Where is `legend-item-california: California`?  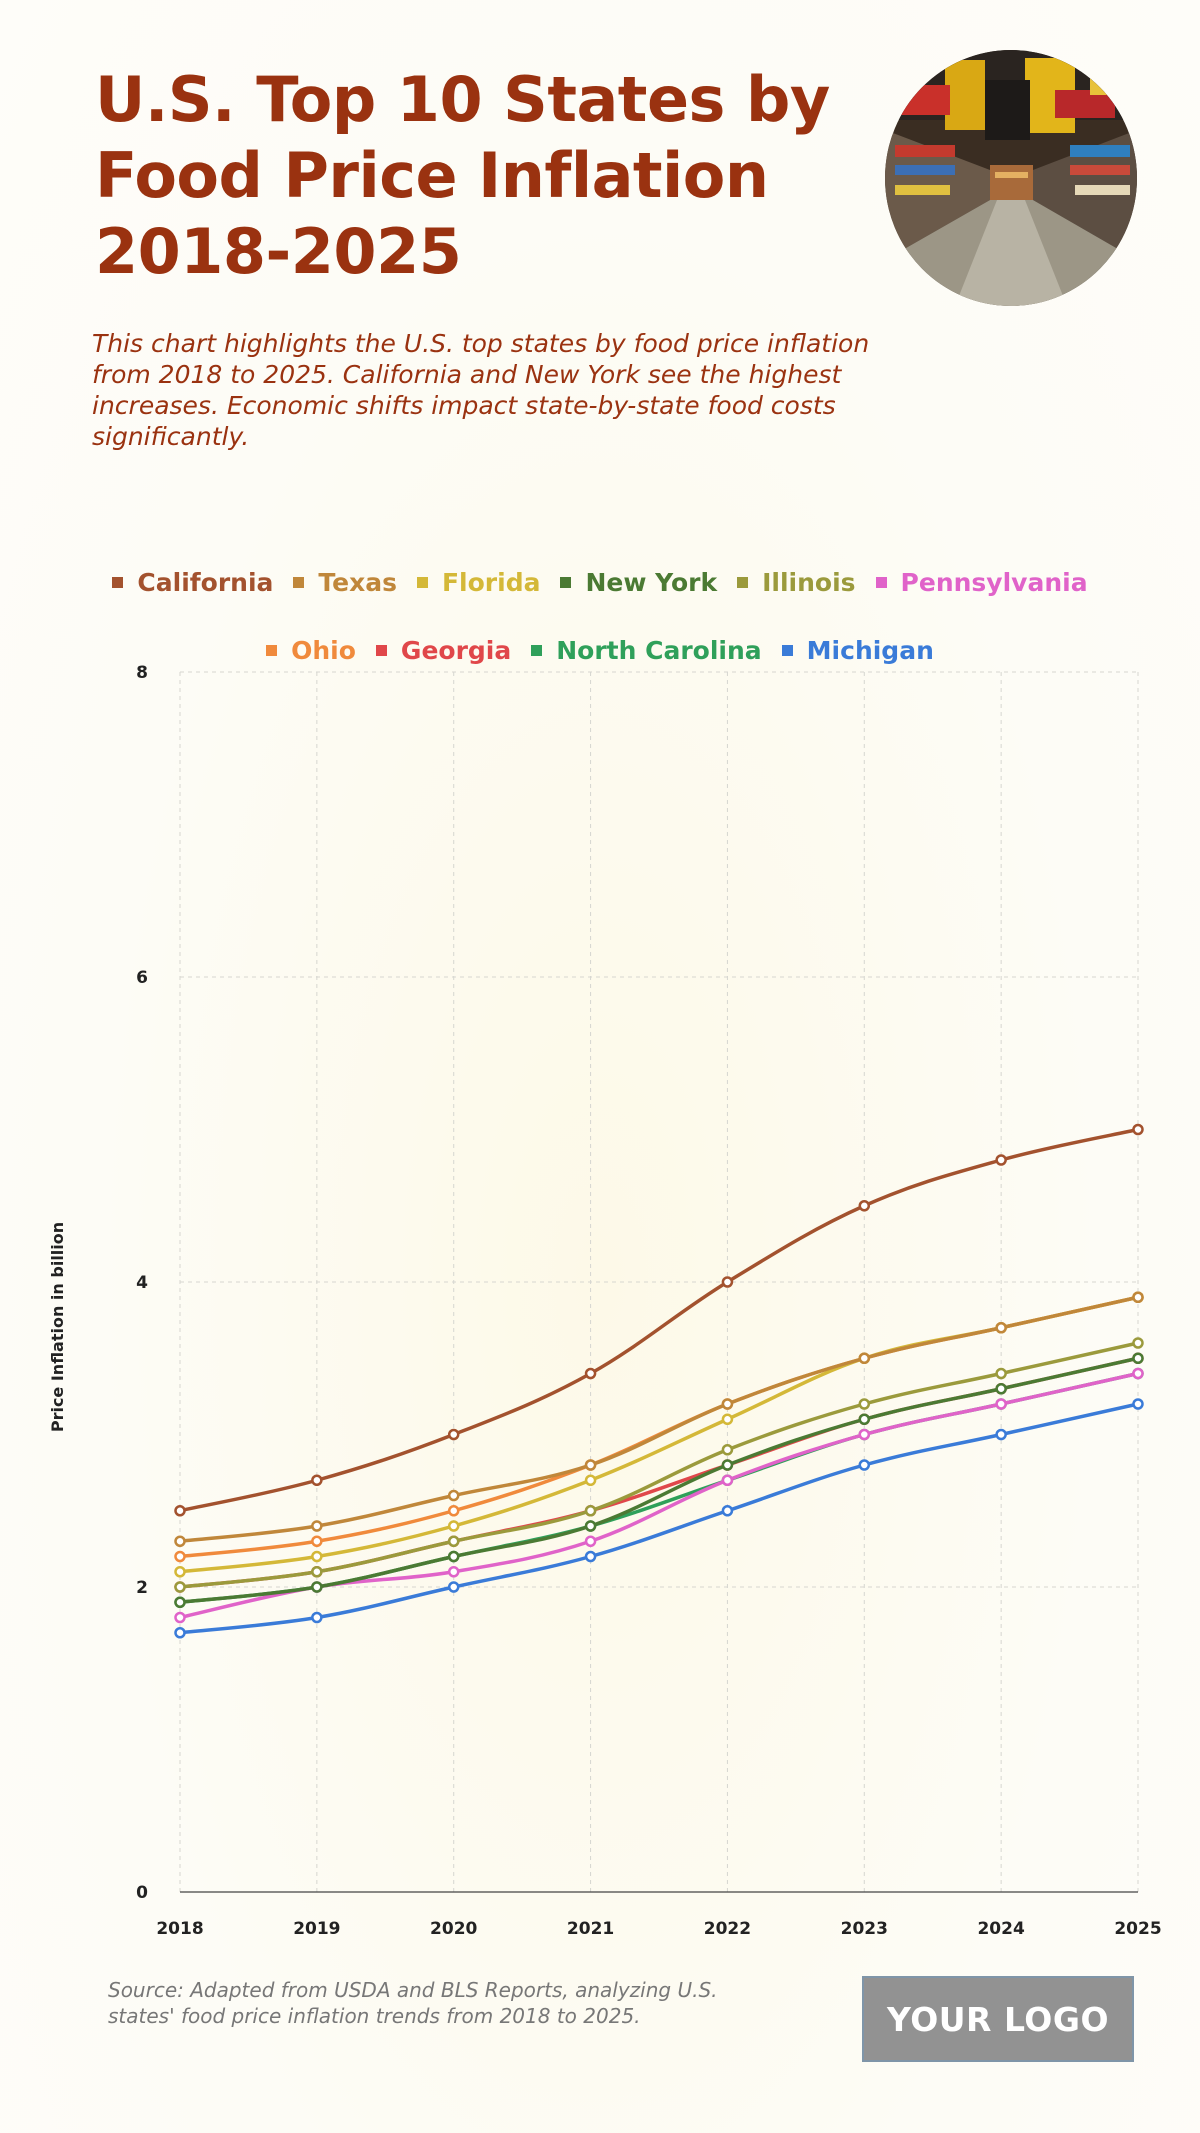 legend-item-california: California is located at coordinates (192, 582).